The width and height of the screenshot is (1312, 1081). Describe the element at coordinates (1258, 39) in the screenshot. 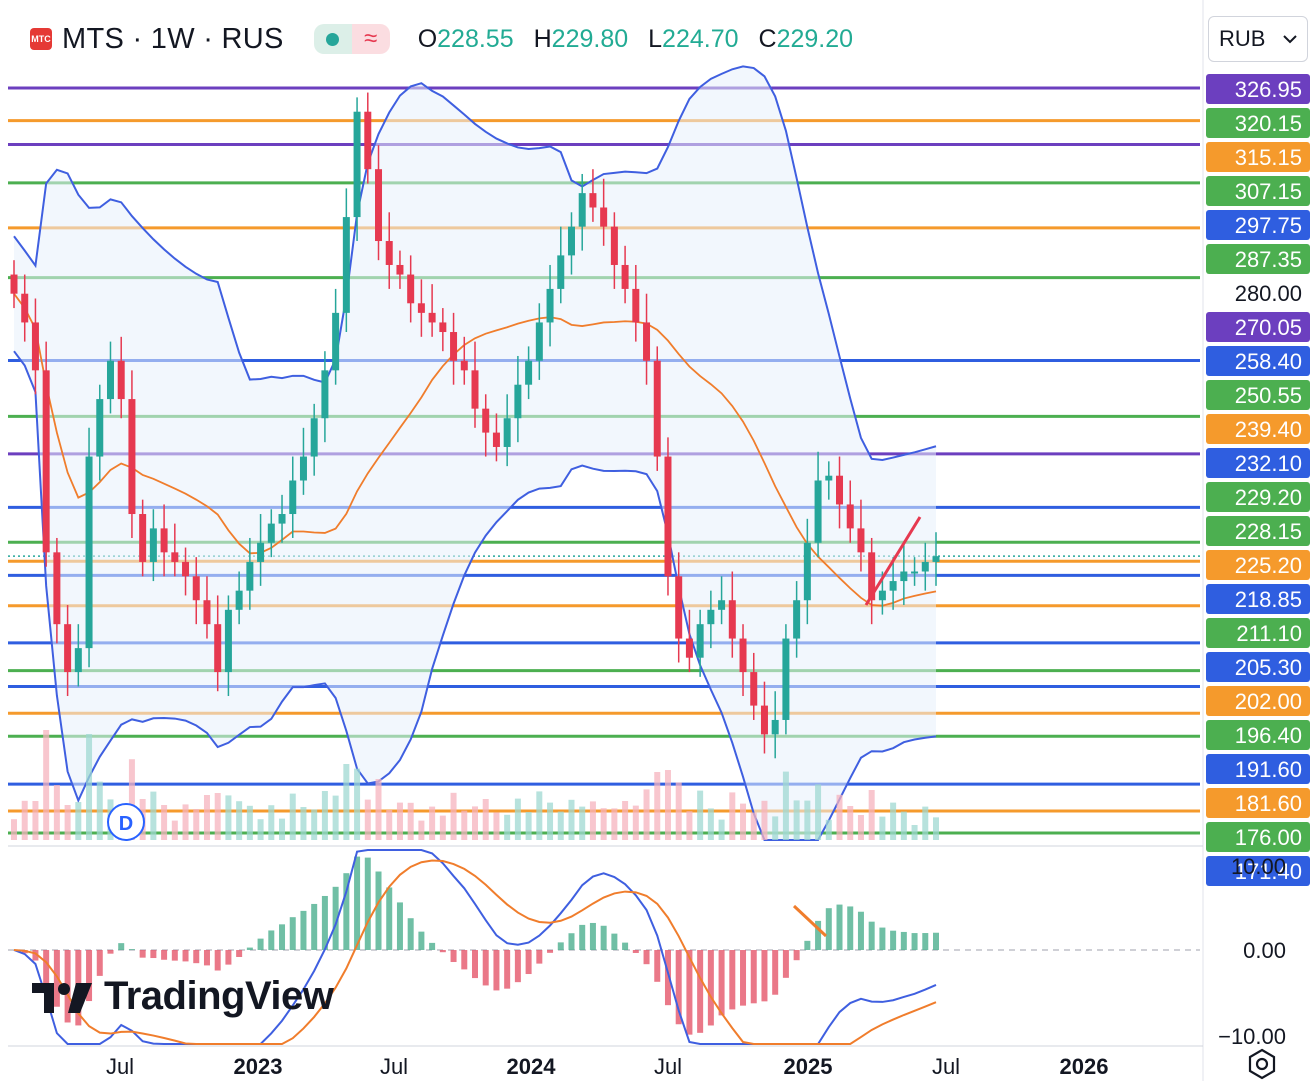

I see `currency-selector: RUB` at that location.